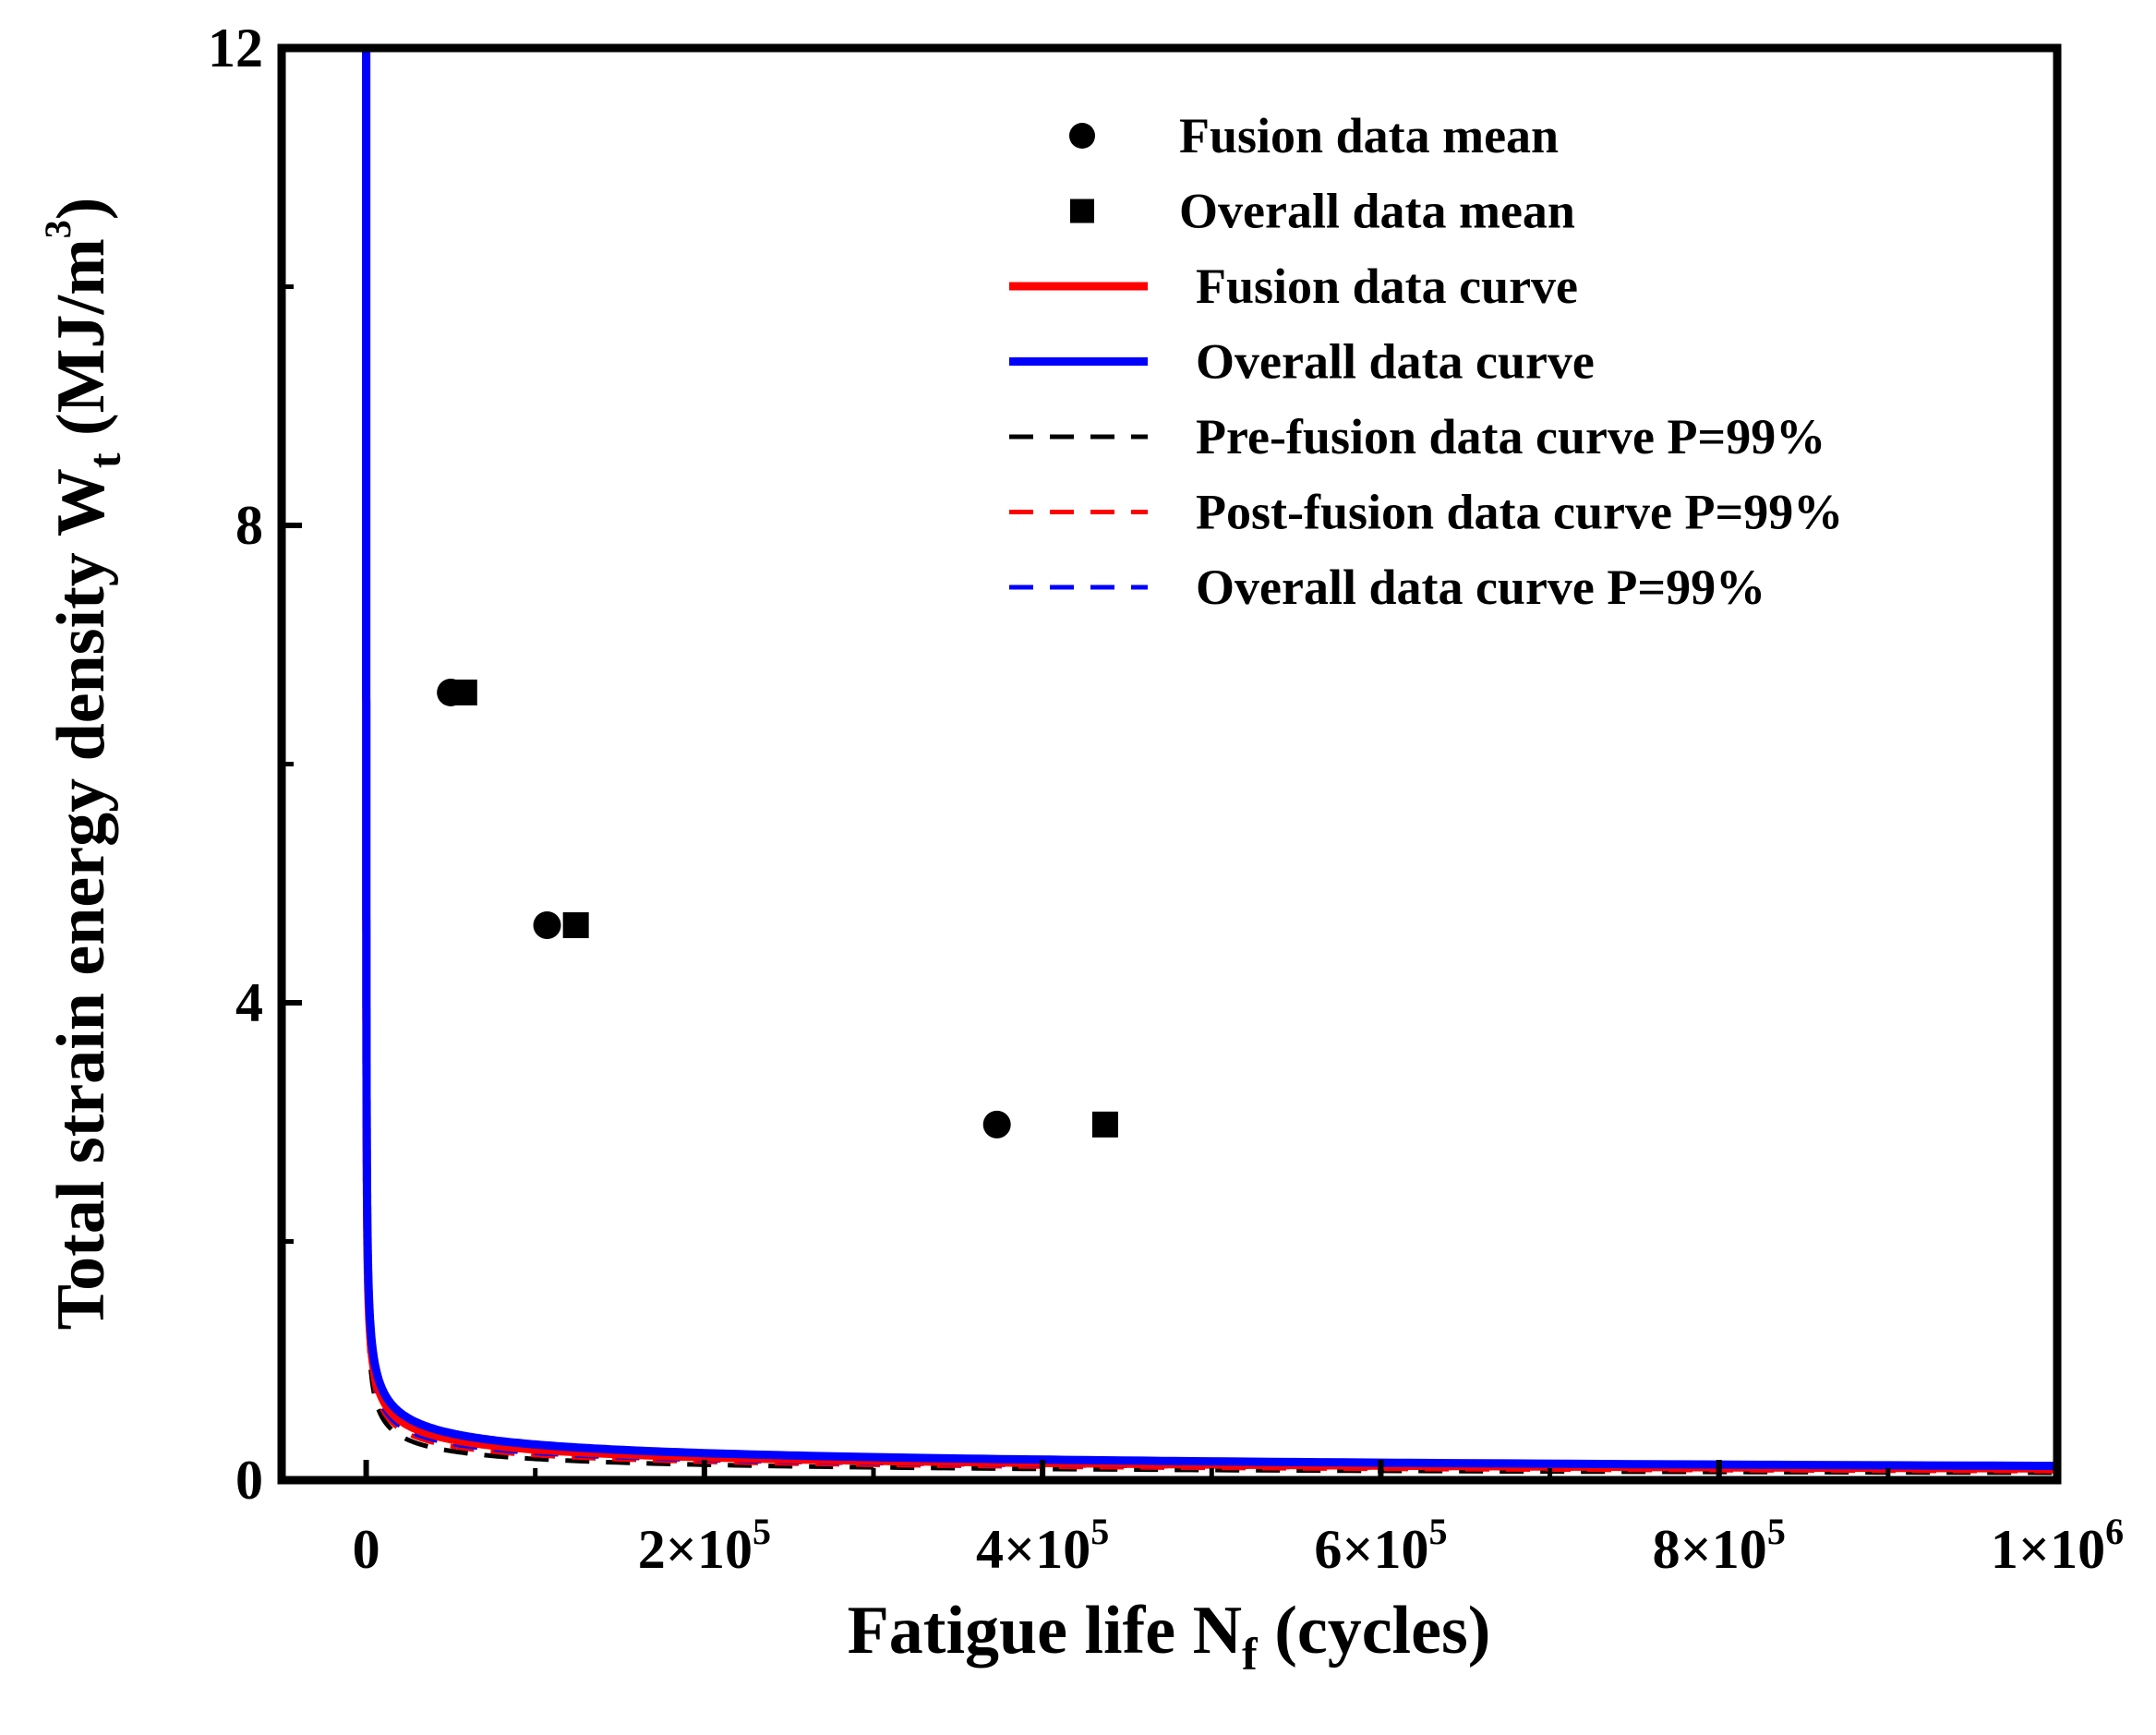 This screenshot has width=2156, height=1735. Describe the element at coordinates (249, 525) in the screenshot. I see `y-tick-label: 8` at that location.